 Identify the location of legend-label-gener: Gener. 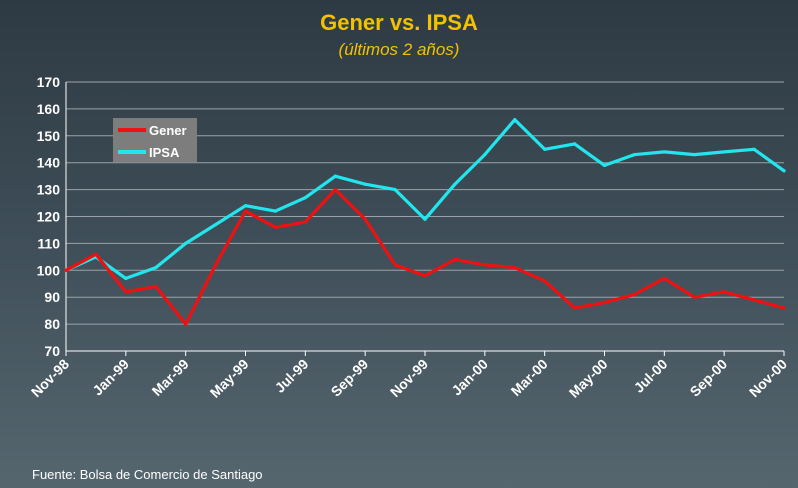
(168, 130).